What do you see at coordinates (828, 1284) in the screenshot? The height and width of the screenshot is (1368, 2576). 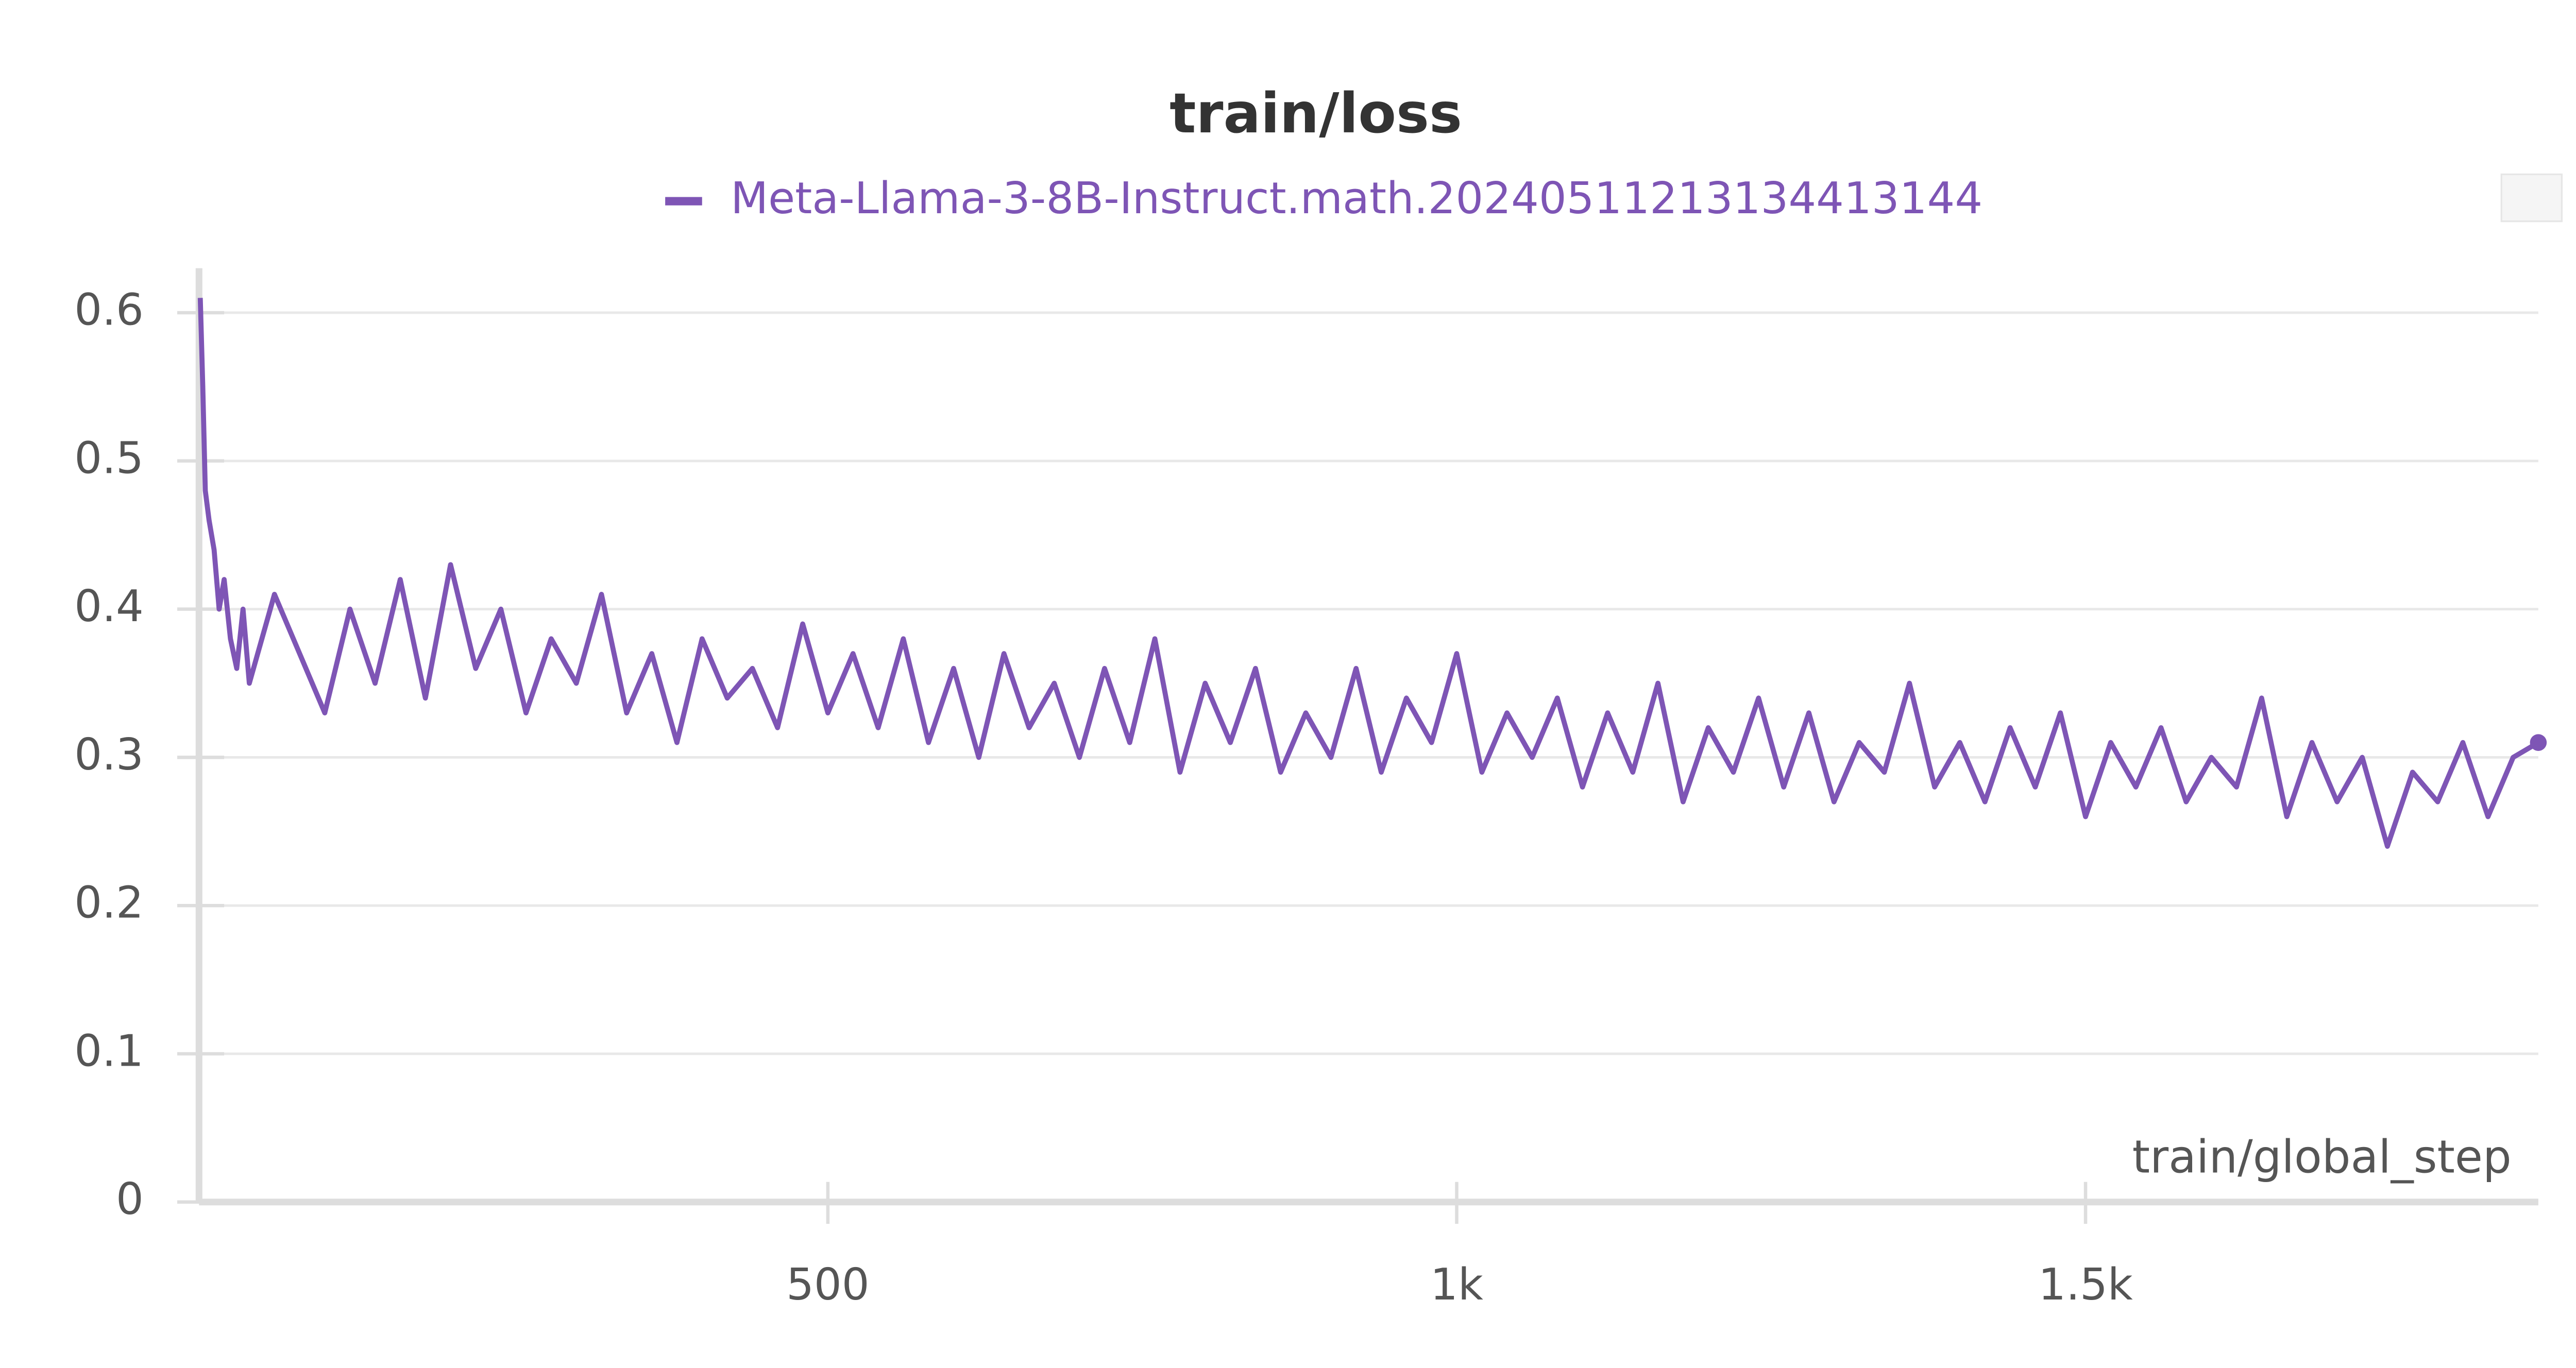 I see `x-tick-label: 500` at bounding box center [828, 1284].